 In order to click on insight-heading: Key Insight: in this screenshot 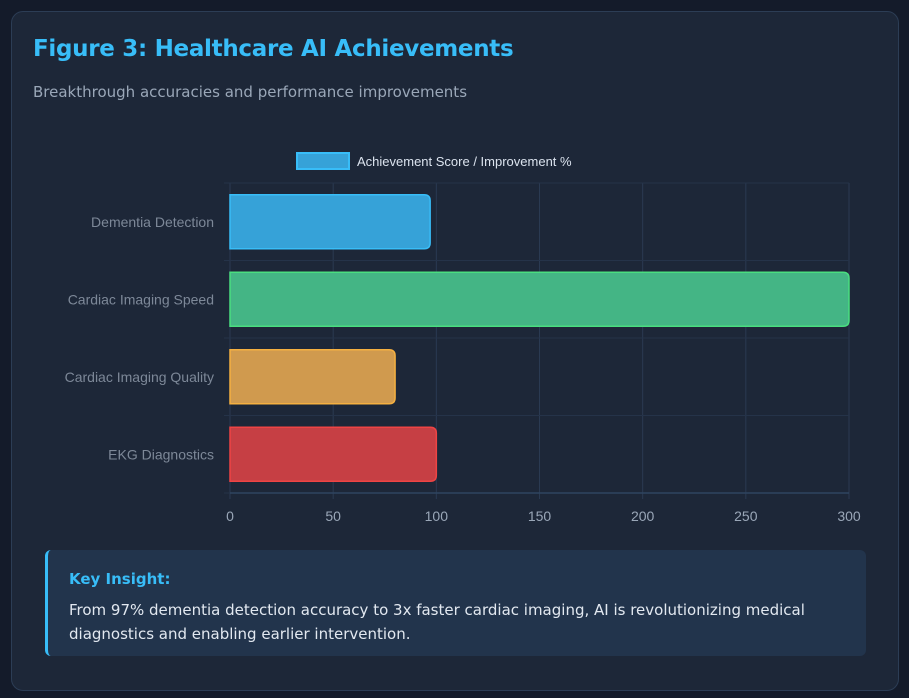, I will do `click(120, 579)`.